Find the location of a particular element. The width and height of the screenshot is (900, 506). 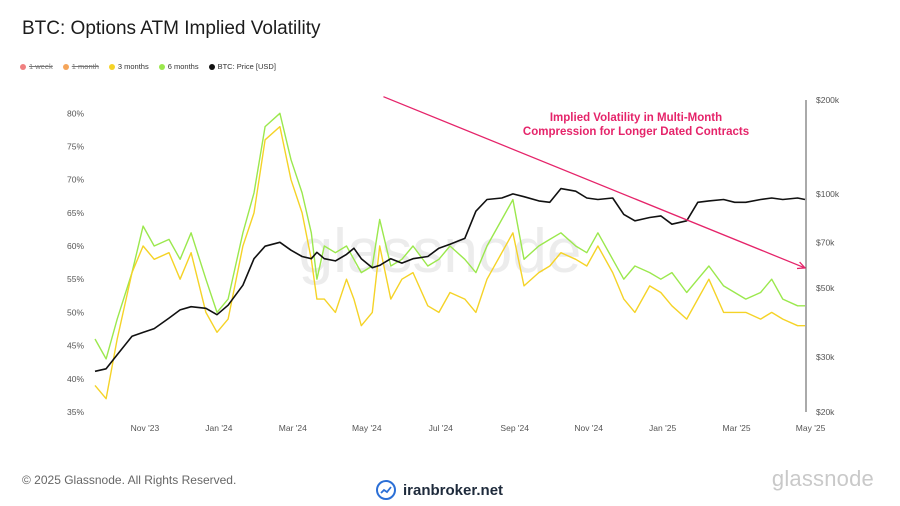

x-tick-label: May '25 is located at coordinates (811, 428).